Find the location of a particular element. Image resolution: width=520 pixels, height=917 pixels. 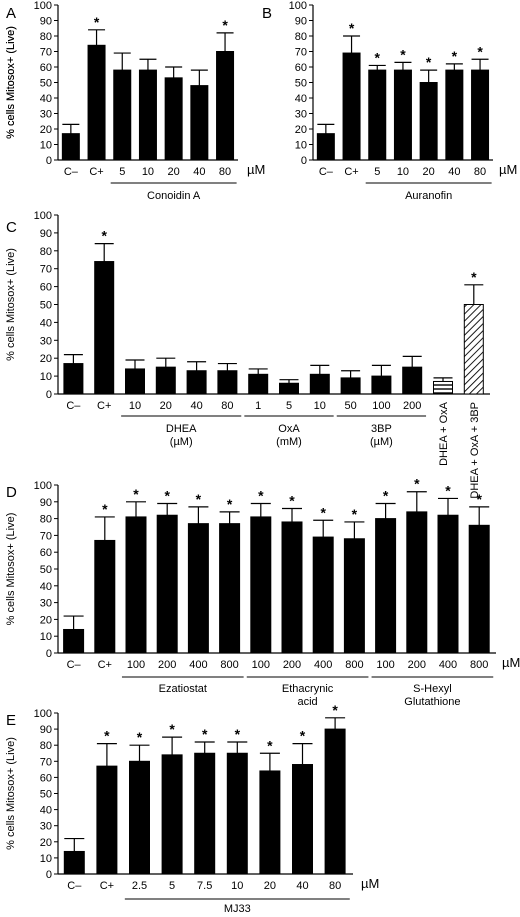

x-tick-label: DHEA + OxA + 3BP is located at coordinates (475, 450).